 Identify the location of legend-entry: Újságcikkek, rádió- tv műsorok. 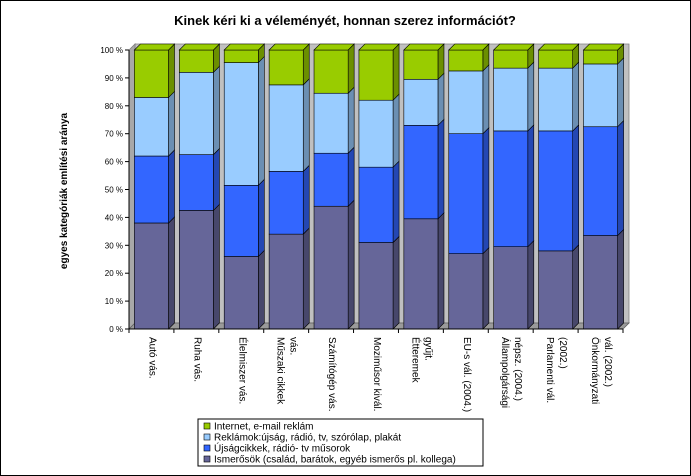
(282, 448).